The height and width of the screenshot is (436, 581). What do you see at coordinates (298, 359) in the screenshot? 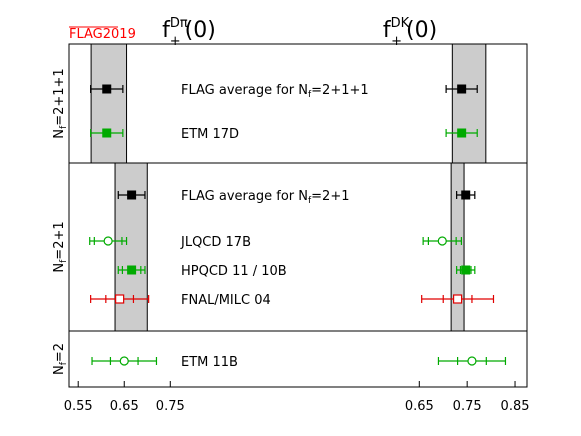
I see `section-frame` at bounding box center [298, 359].